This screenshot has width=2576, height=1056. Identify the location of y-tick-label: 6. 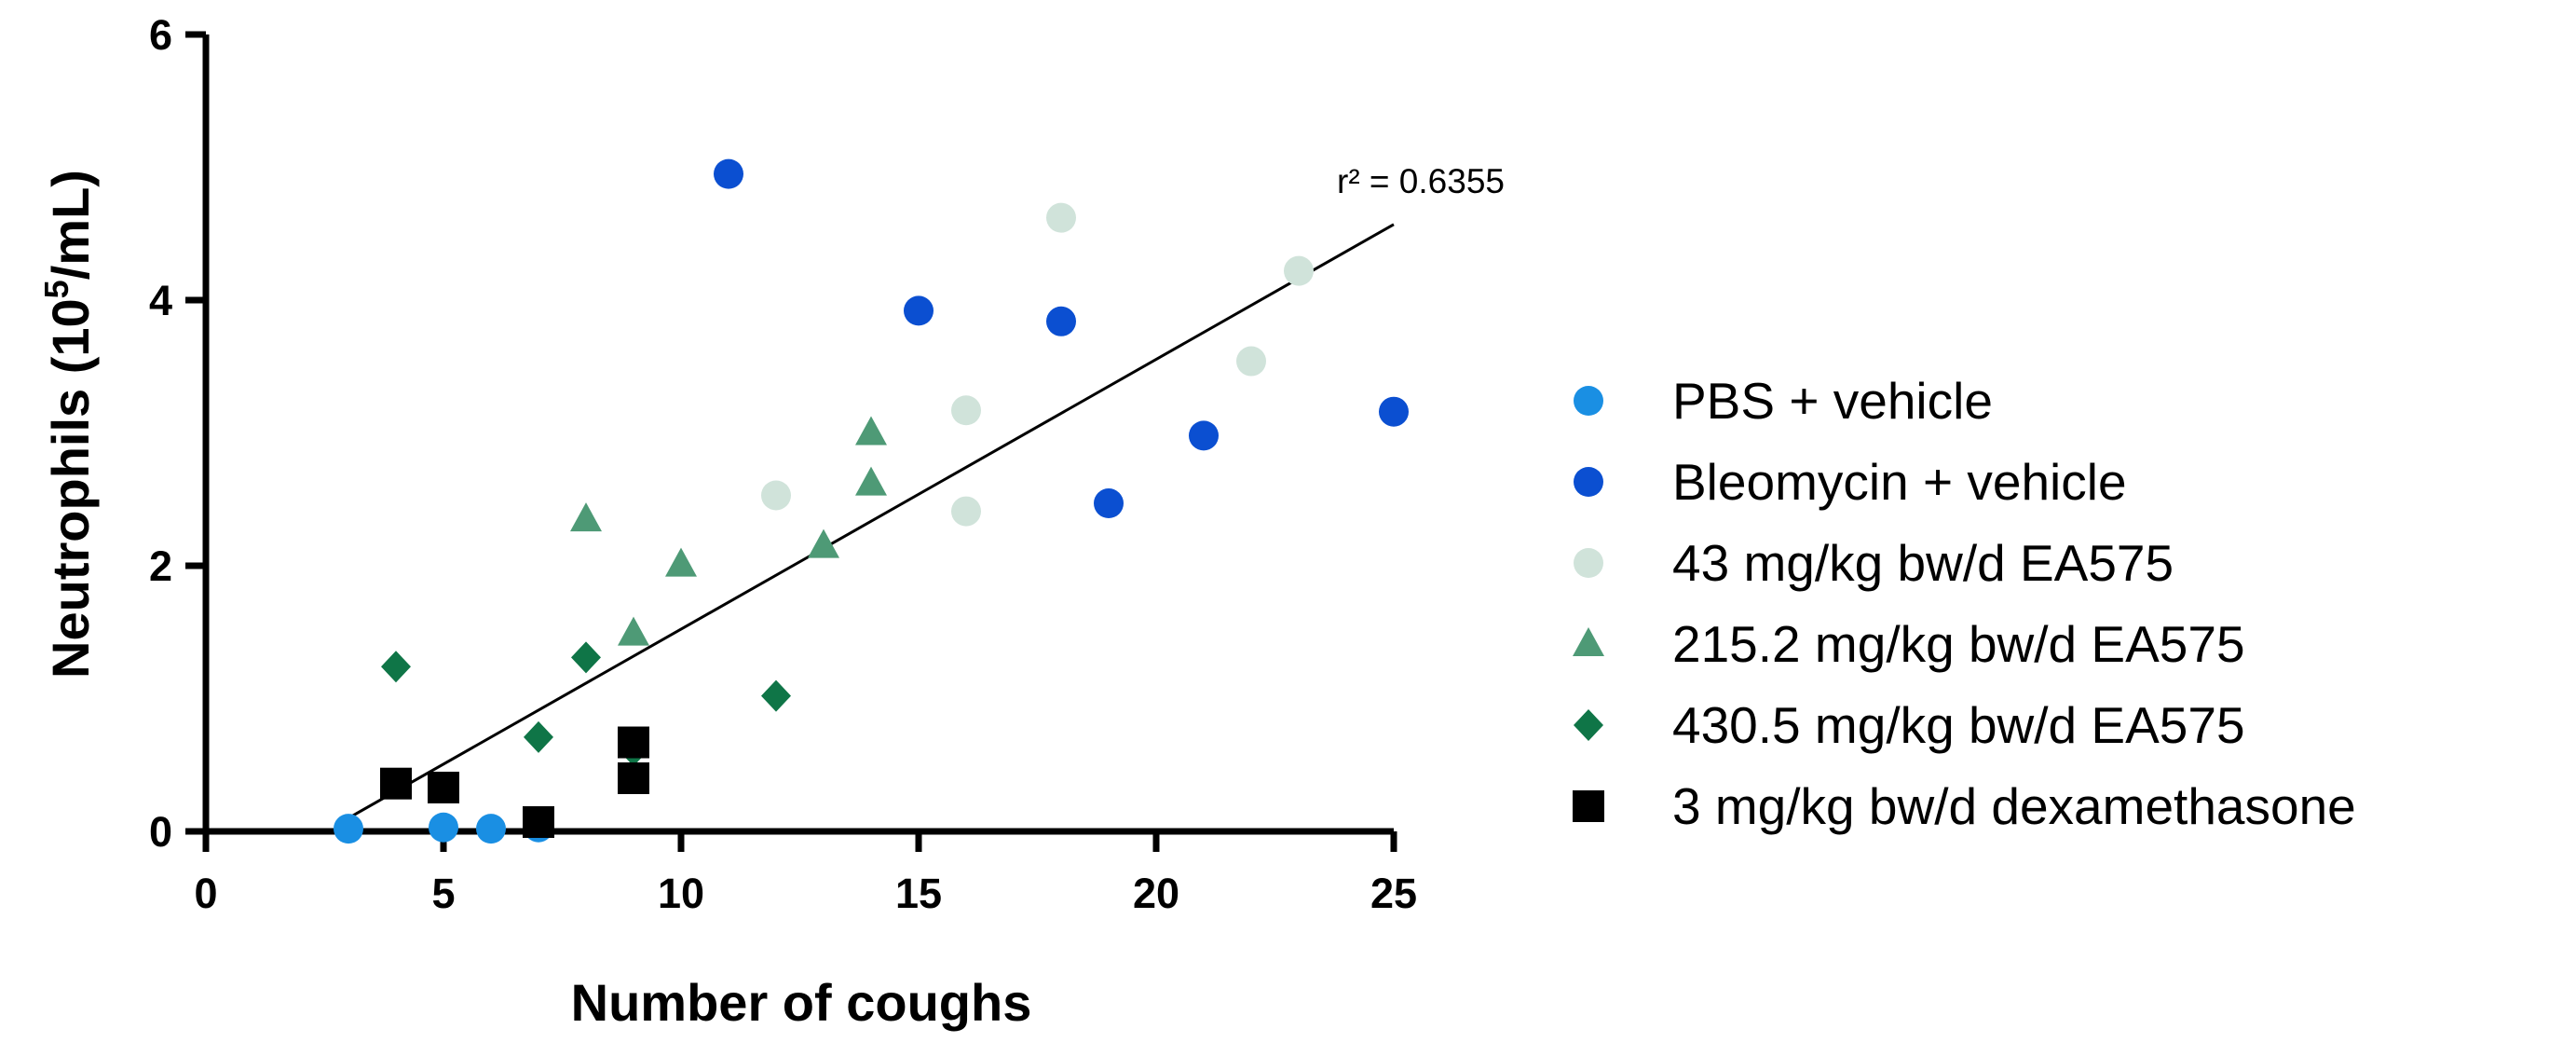
(160, 35).